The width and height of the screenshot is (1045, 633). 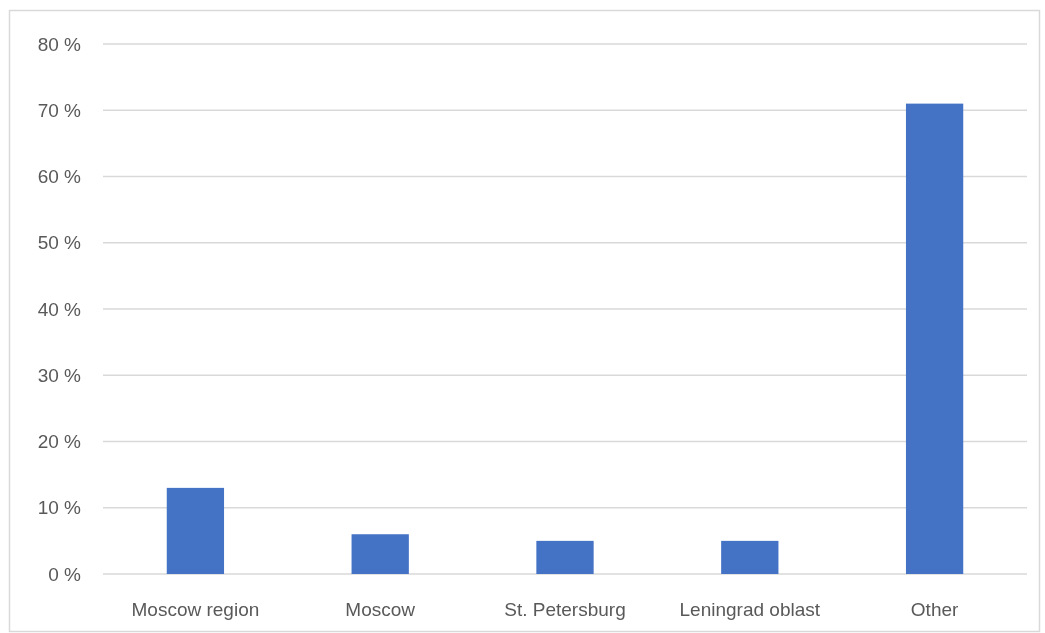 What do you see at coordinates (65, 574) in the screenshot?
I see `y-tick-label: 0 %` at bounding box center [65, 574].